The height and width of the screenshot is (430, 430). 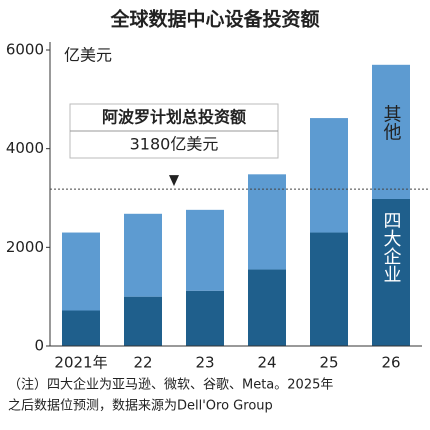 I want to click on x-tick-label: 24, so click(x=266, y=363).